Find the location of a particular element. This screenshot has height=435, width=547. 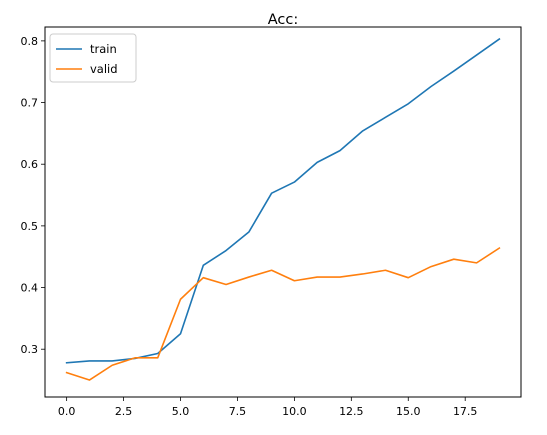

chart-title: Acc: is located at coordinates (283, 20).